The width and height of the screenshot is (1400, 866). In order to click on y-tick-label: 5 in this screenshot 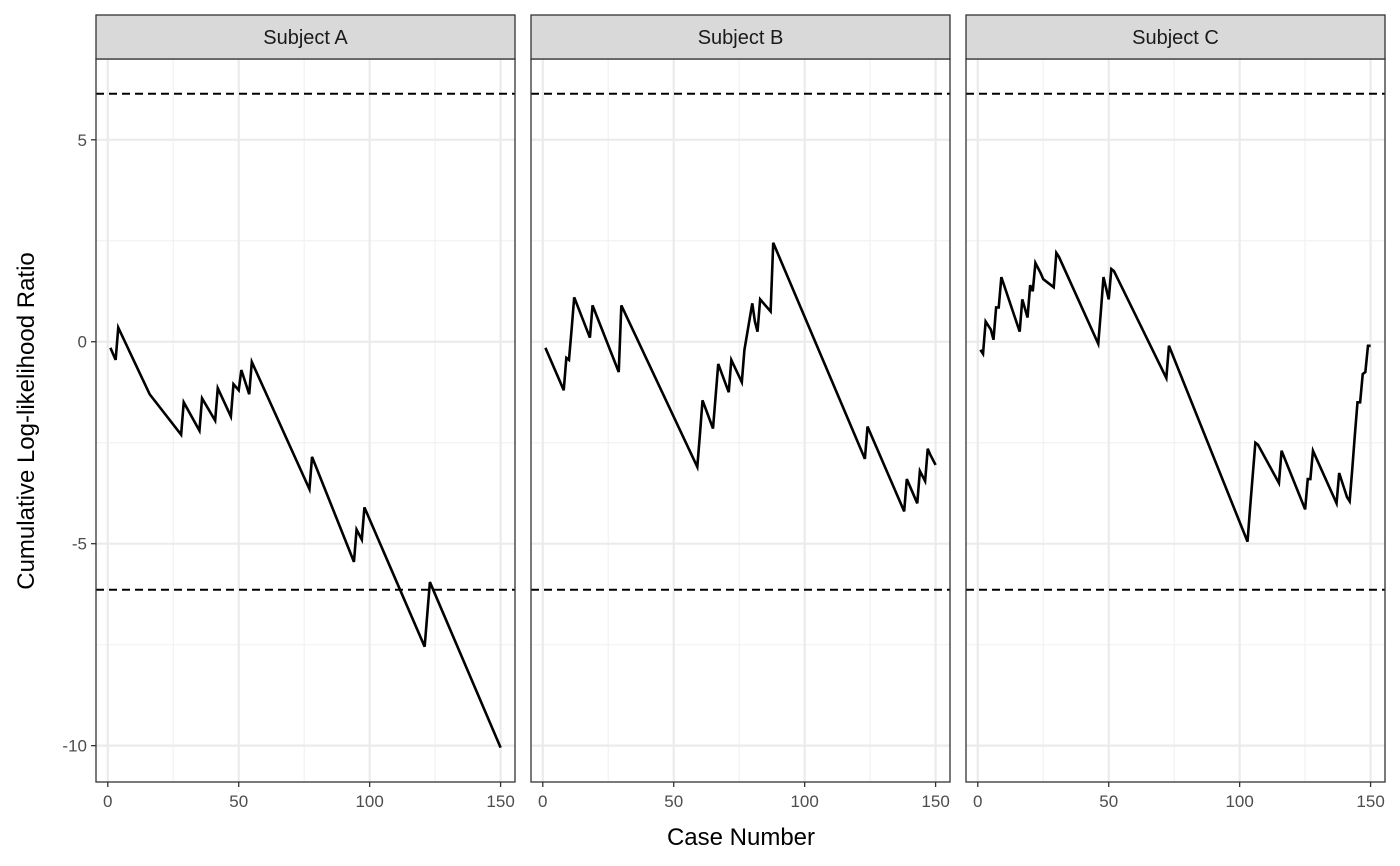, I will do `click(82, 140)`.